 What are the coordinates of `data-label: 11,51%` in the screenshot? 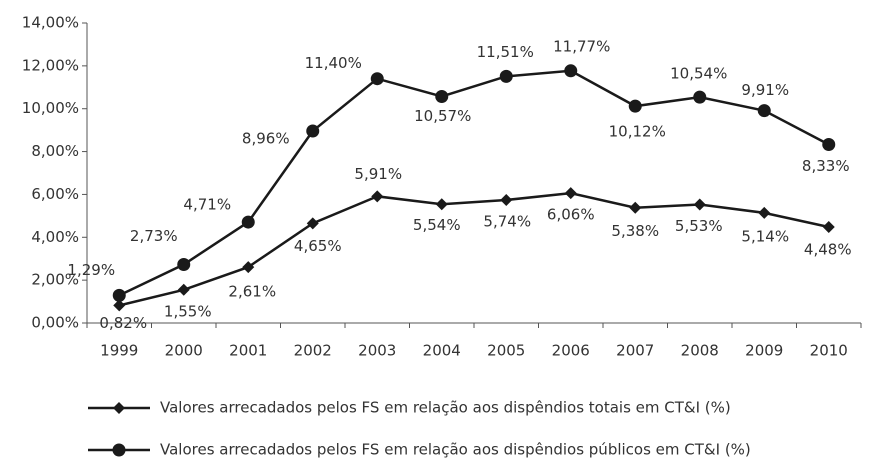 It's located at (505, 52).